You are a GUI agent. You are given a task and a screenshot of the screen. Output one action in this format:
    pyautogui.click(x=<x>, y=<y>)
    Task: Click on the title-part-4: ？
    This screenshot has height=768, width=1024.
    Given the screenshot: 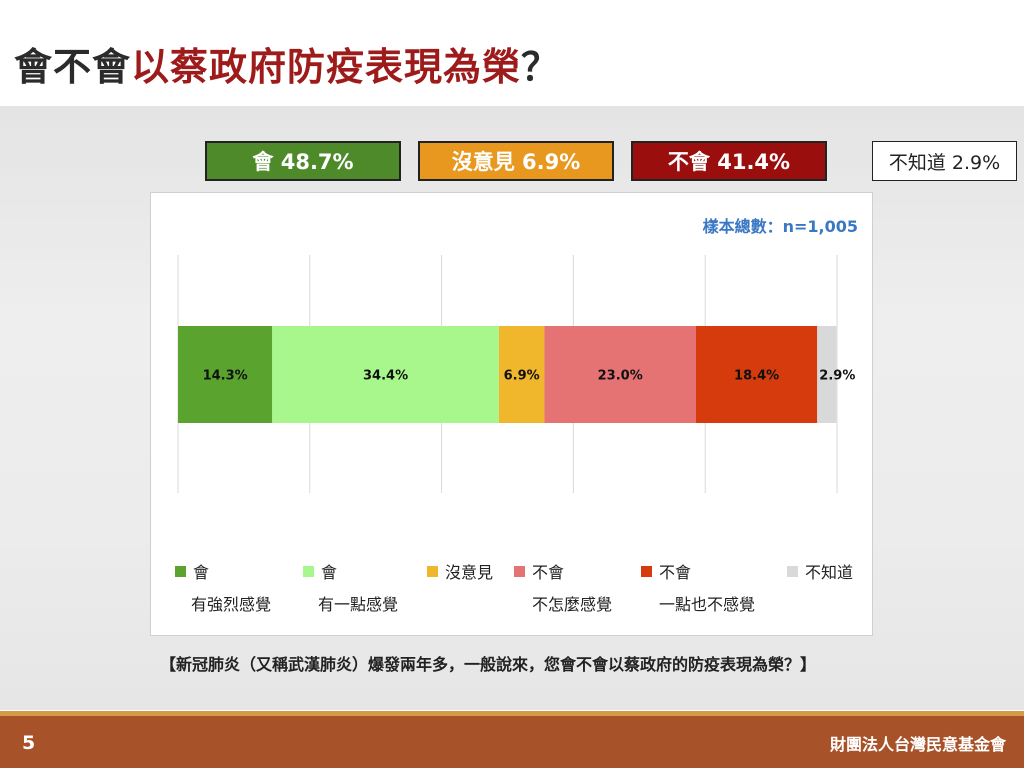 What is the action you would take?
    pyautogui.click(x=541, y=67)
    